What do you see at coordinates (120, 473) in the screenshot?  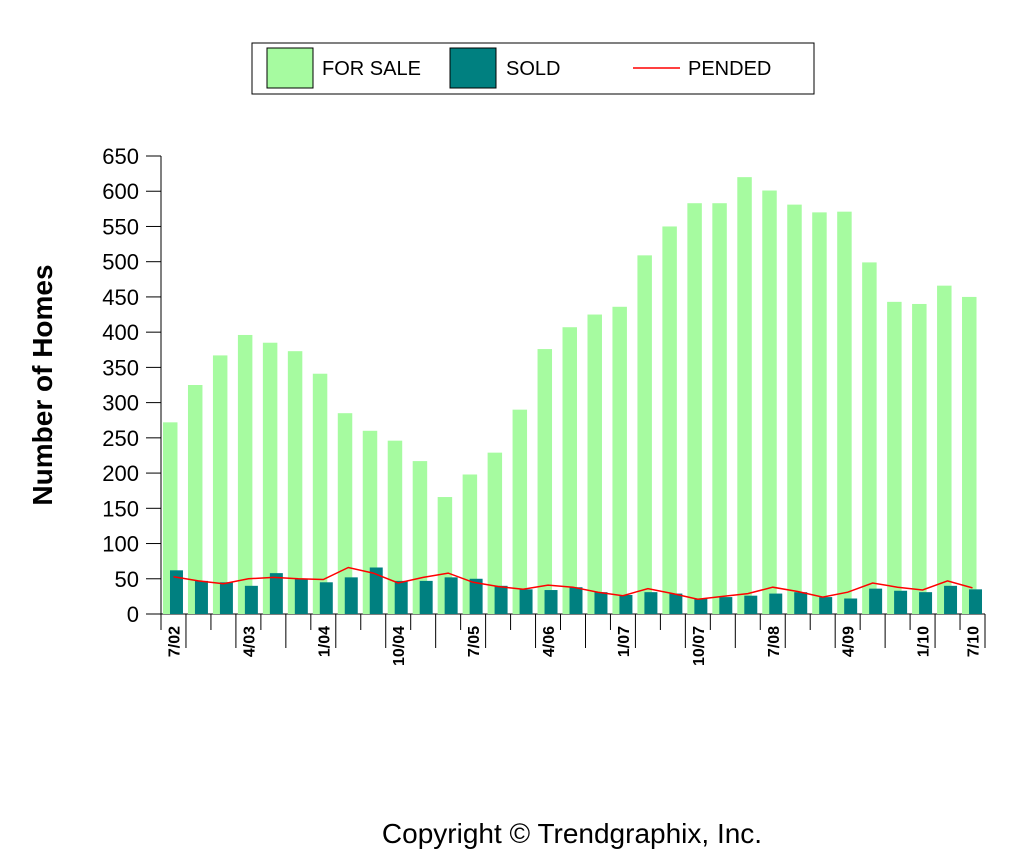 I see `y-tick-label: 200` at bounding box center [120, 473].